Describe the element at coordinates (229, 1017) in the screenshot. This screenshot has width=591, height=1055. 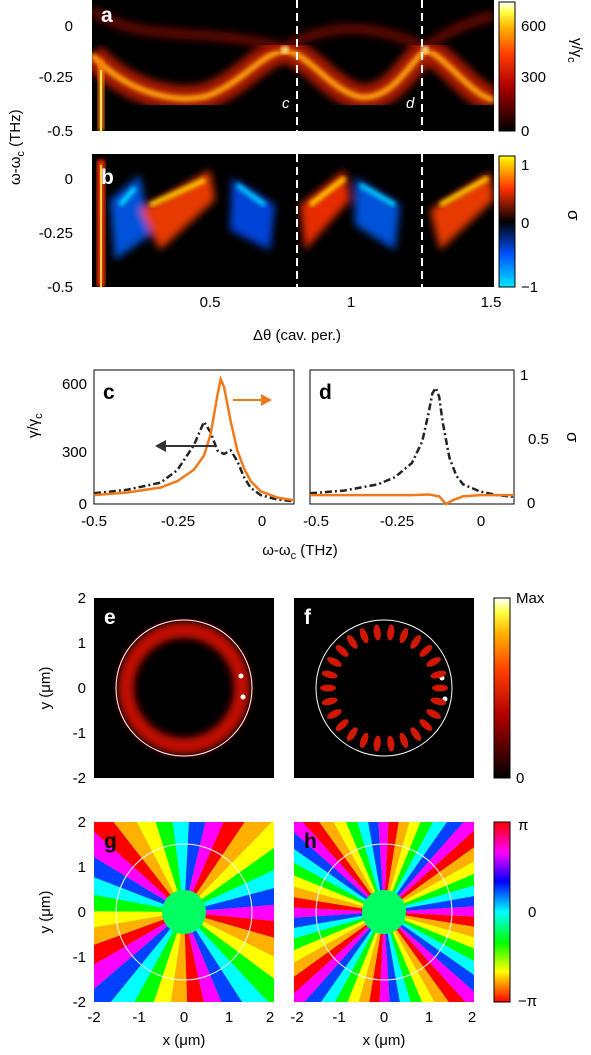
I see `xtick-label: 1` at that location.